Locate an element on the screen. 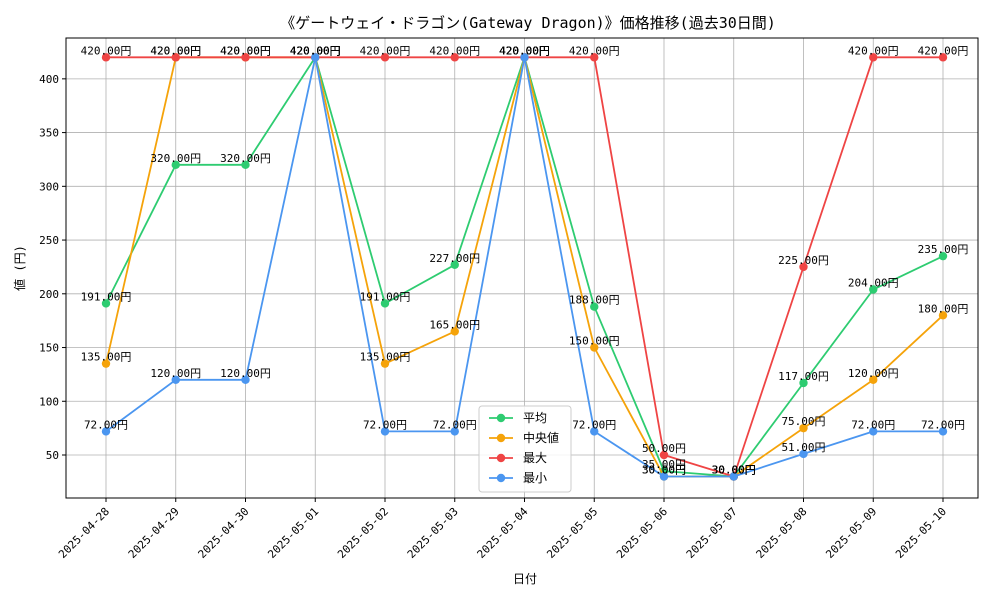  data-label: 225.00円 is located at coordinates (803, 260).